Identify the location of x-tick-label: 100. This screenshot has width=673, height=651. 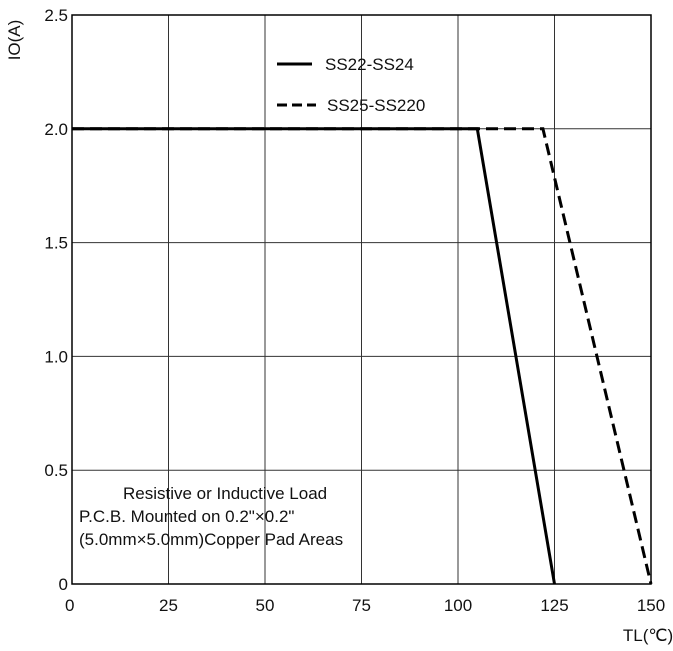
(458, 605).